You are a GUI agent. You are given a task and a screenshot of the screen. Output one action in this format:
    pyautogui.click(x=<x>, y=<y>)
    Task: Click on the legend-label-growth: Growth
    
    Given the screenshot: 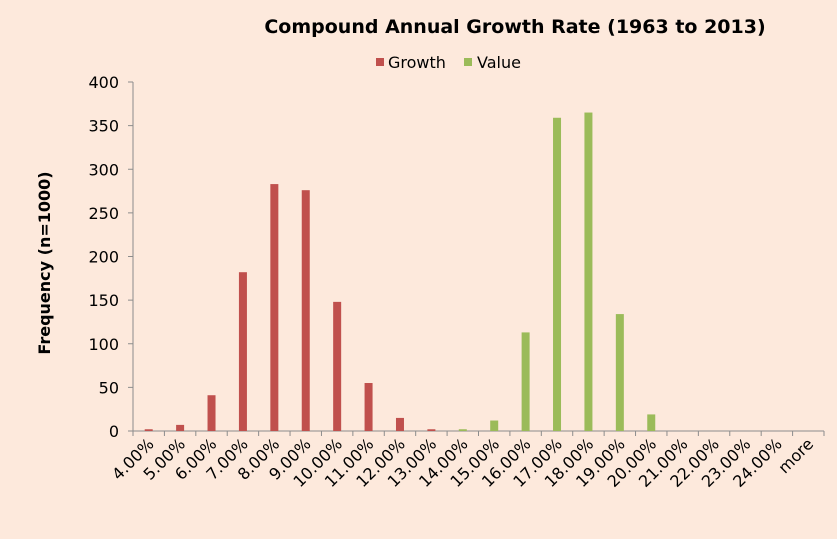 What is the action you would take?
    pyautogui.click(x=417, y=62)
    